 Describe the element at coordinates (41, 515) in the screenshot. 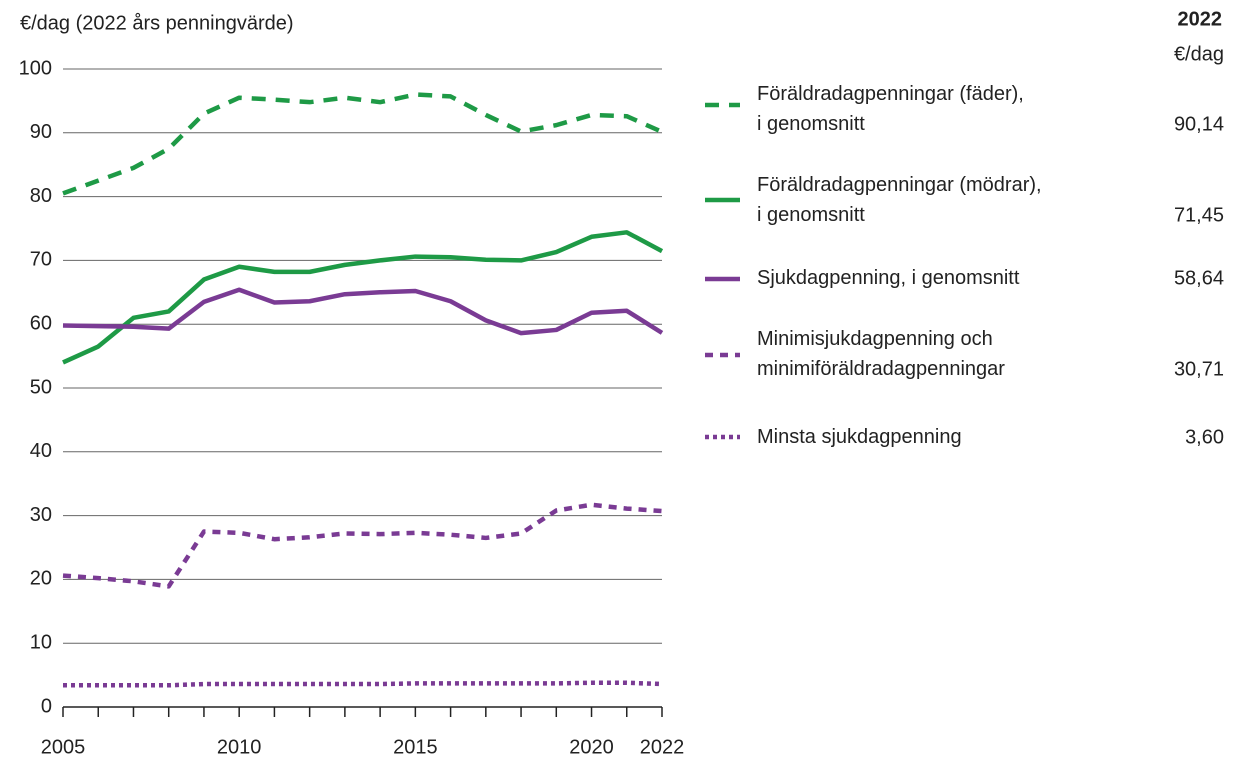

I see `y-tick-label: 30` at that location.